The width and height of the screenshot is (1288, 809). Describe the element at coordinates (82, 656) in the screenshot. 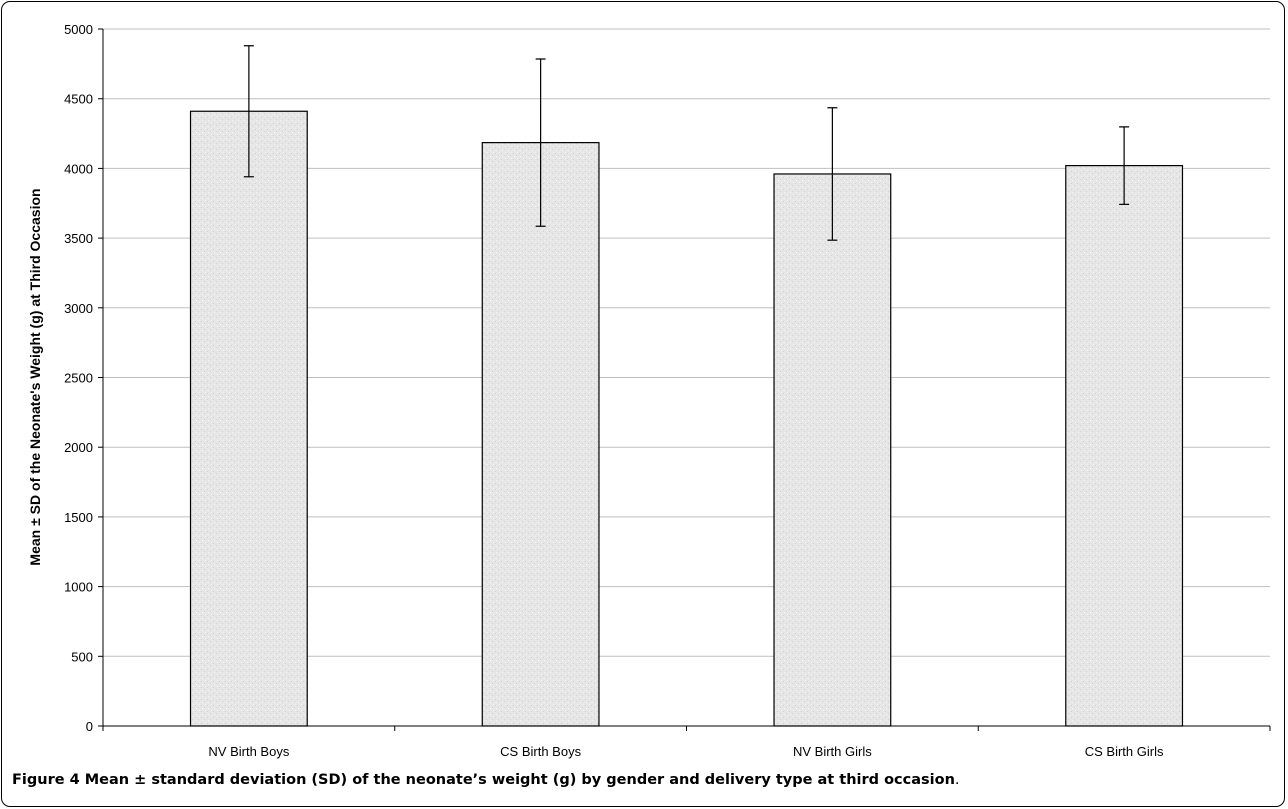

I see `y-tick-label: 500` at that location.